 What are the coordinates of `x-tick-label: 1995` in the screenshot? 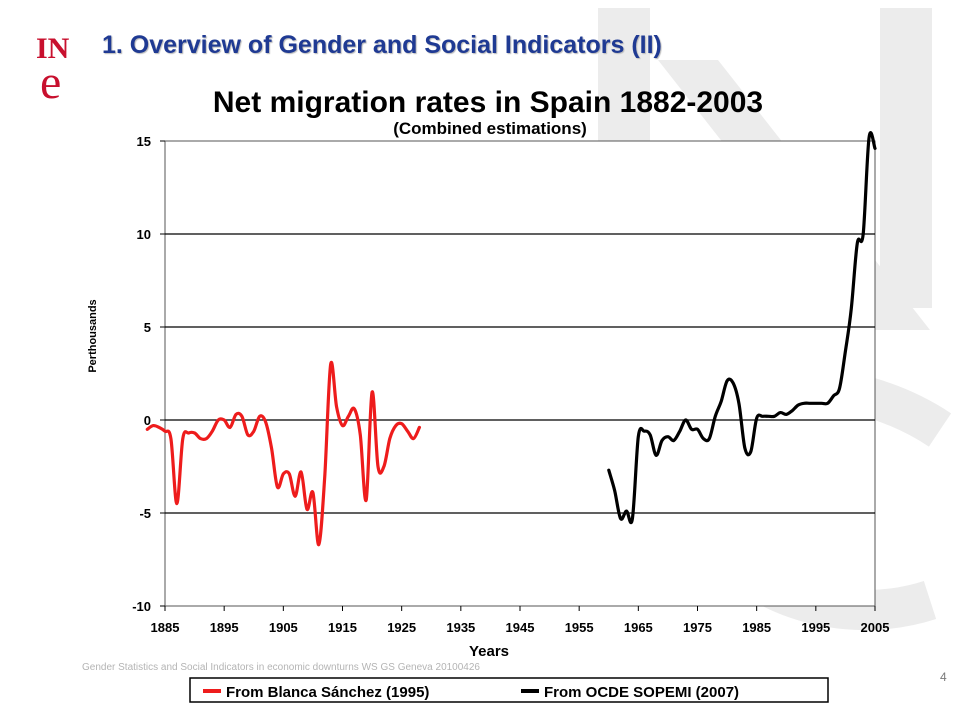 It's located at (815, 627).